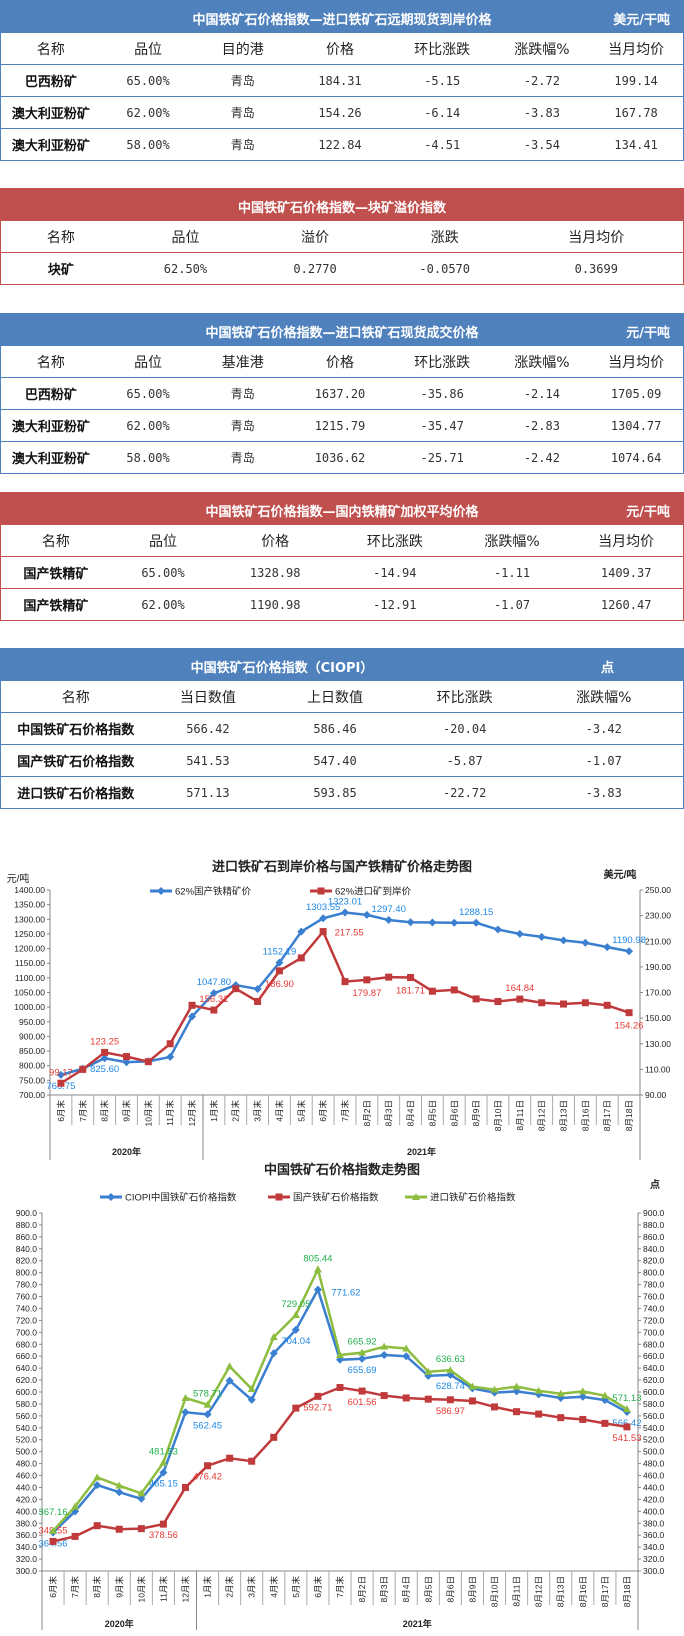  What do you see at coordinates (340, 1587) in the screenshot?
I see `x-tick-label: 7月末` at bounding box center [340, 1587].